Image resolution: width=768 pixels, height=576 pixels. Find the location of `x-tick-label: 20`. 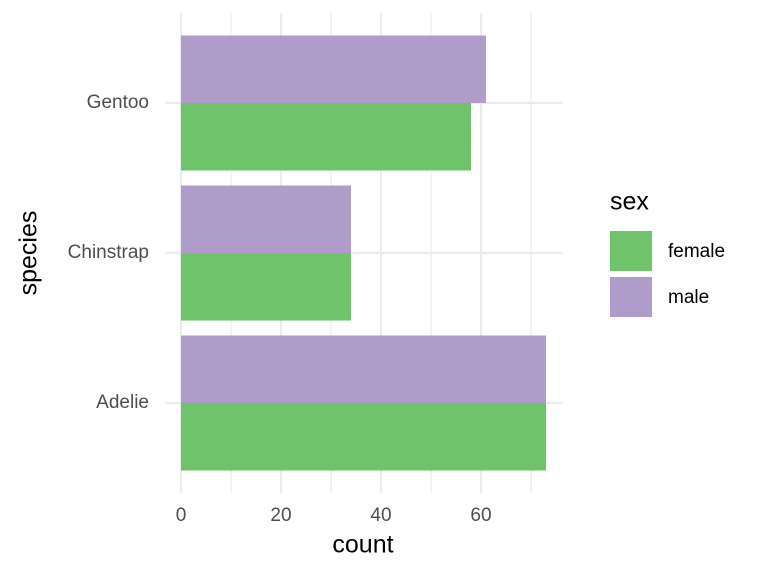

x-tick-label: 20 is located at coordinates (280, 515).